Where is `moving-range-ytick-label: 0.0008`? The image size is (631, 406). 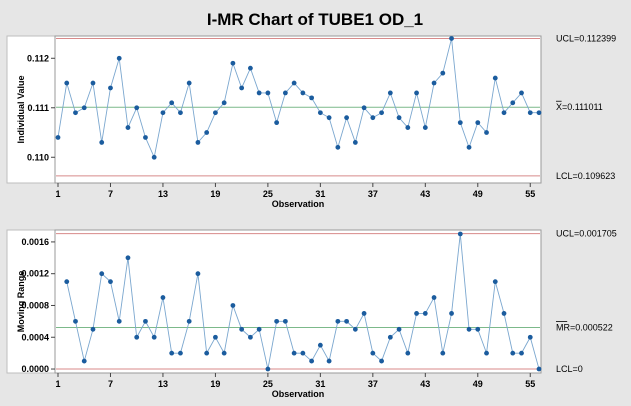 moving-range-ytick-label: 0.0008 is located at coordinates (35, 305).